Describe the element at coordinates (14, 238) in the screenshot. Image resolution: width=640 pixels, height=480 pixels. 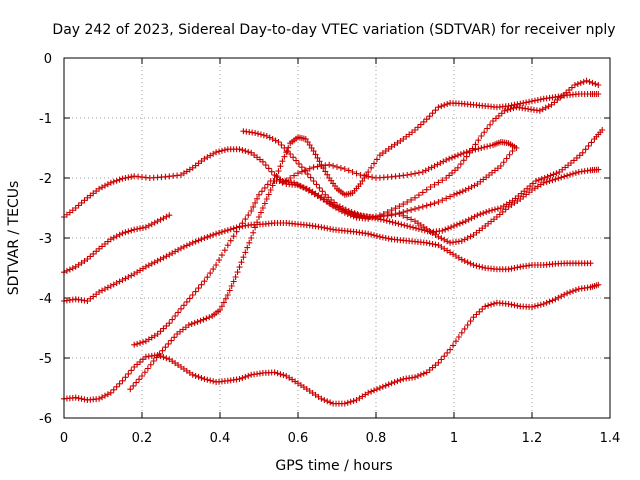
I see `y-axis-label: SDTVAR / TECUs` at that location.